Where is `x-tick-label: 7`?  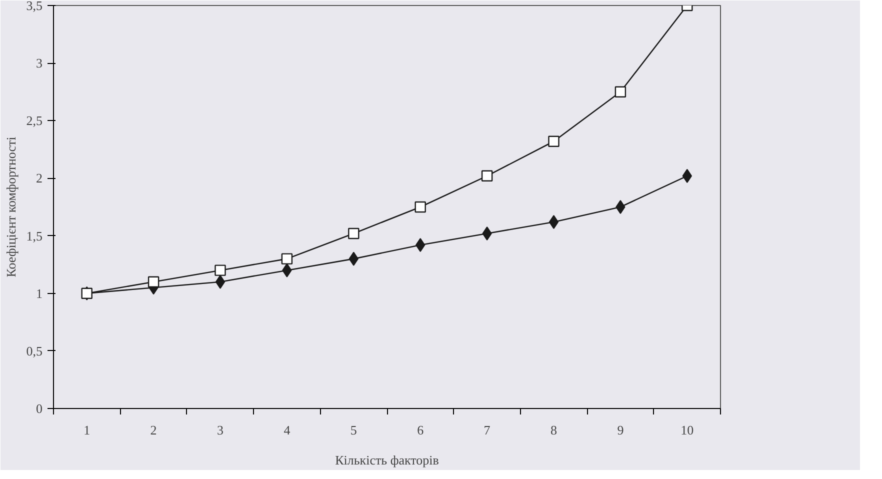 x-tick-label: 7 is located at coordinates (487, 430).